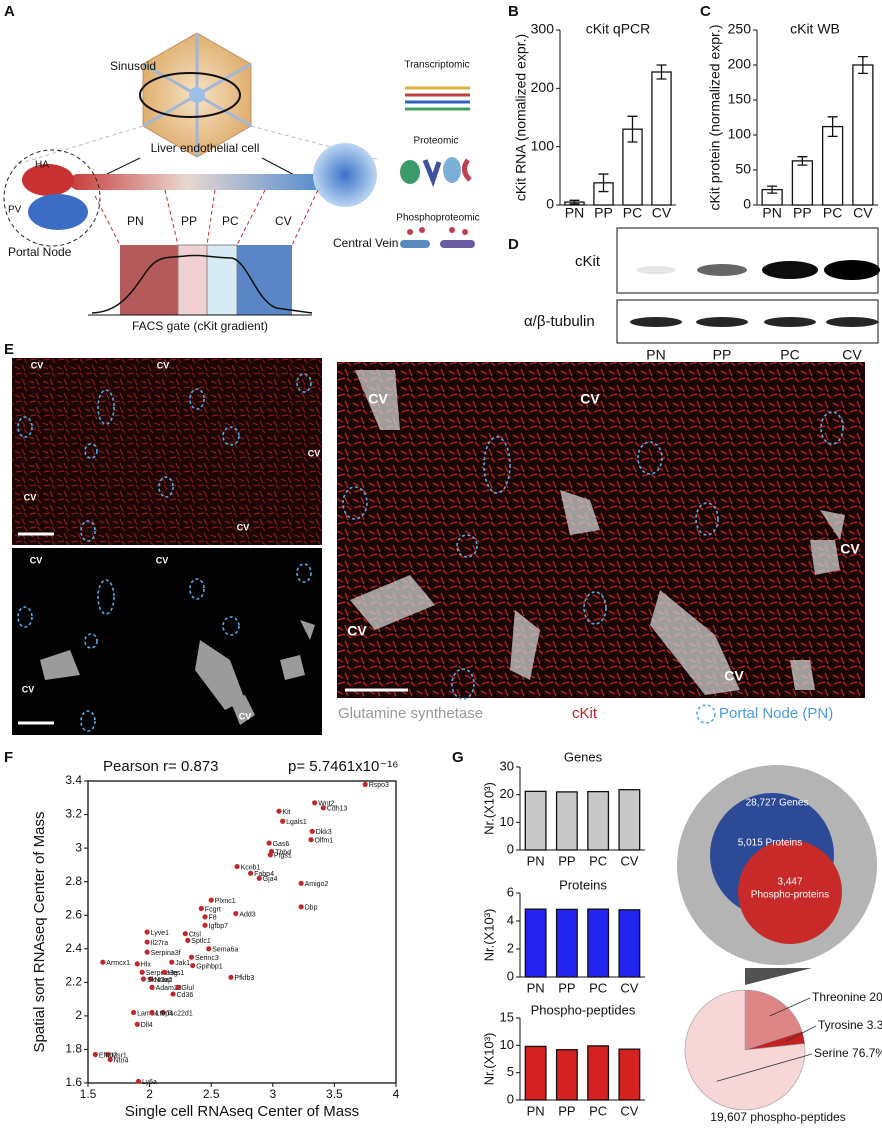 The width and height of the screenshot is (882, 1128). What do you see at coordinates (88, 1094) in the screenshot?
I see `x-tick-label: 1.5` at bounding box center [88, 1094].